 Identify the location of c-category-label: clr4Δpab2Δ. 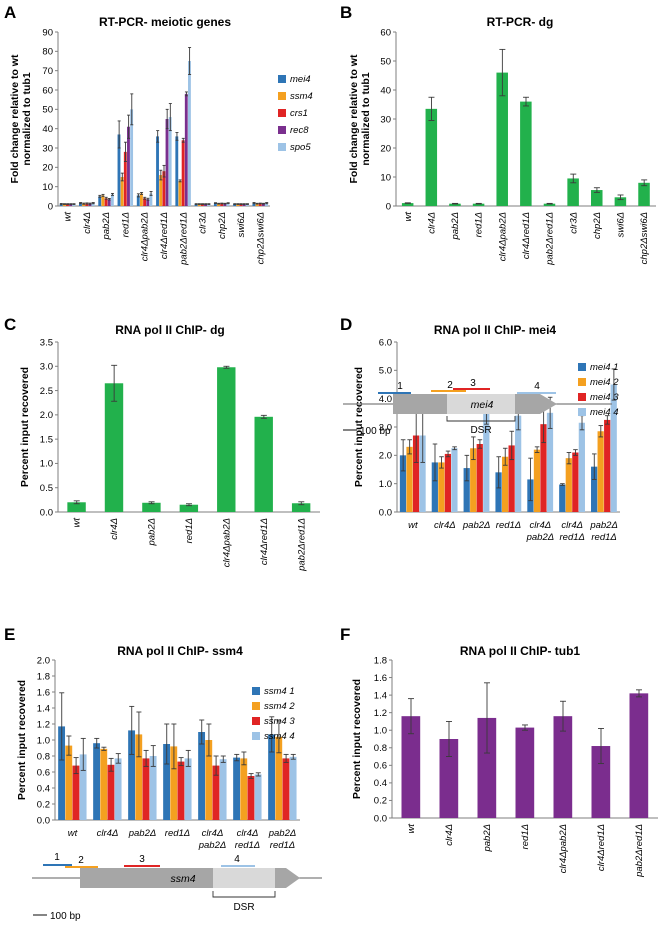
(226, 542).